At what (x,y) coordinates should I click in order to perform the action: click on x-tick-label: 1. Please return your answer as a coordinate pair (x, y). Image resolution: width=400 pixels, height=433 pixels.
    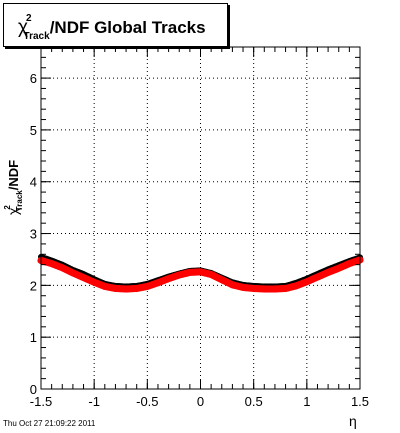
    Looking at the image, I should click on (306, 401).